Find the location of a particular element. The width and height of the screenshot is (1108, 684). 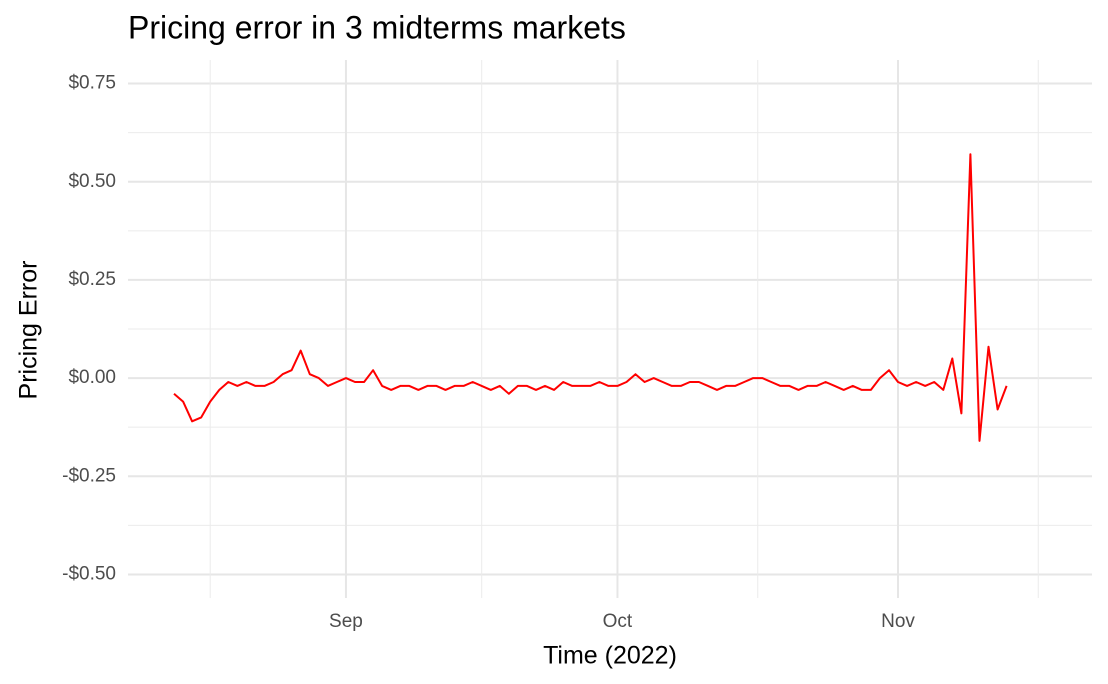

x-tick-label: Nov is located at coordinates (898, 621).